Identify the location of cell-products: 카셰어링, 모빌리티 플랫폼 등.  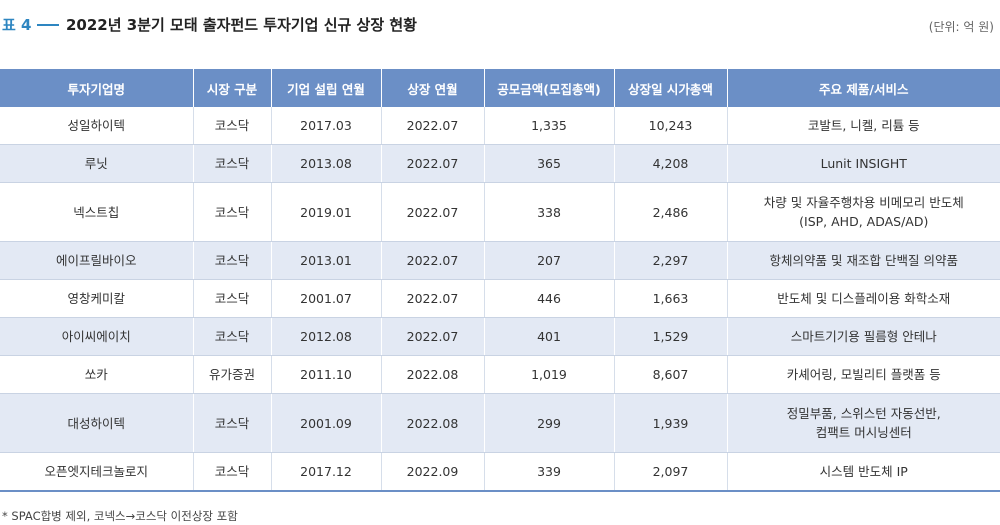
(863, 374).